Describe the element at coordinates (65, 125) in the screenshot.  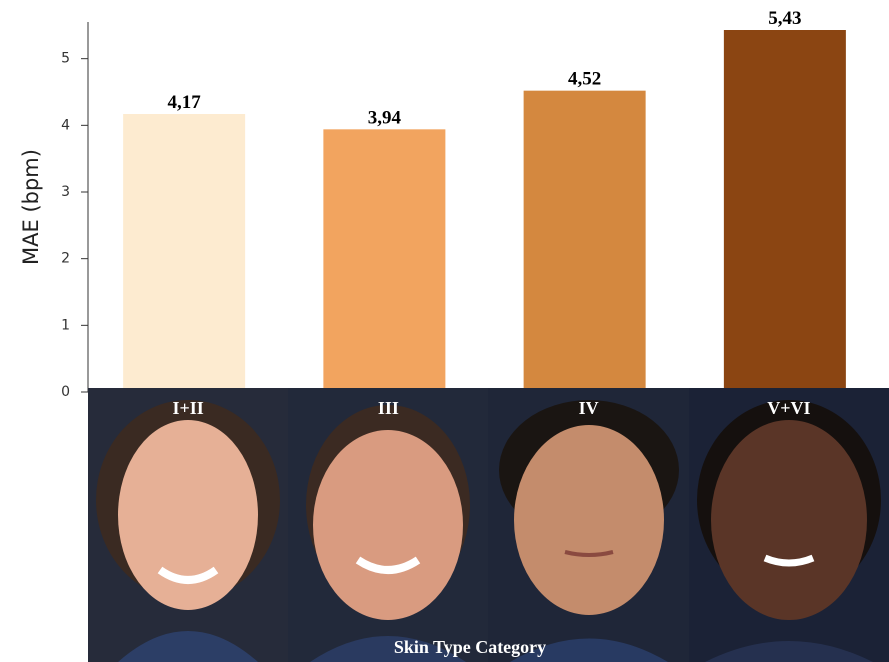
I see `y-tick-label: 4` at that location.